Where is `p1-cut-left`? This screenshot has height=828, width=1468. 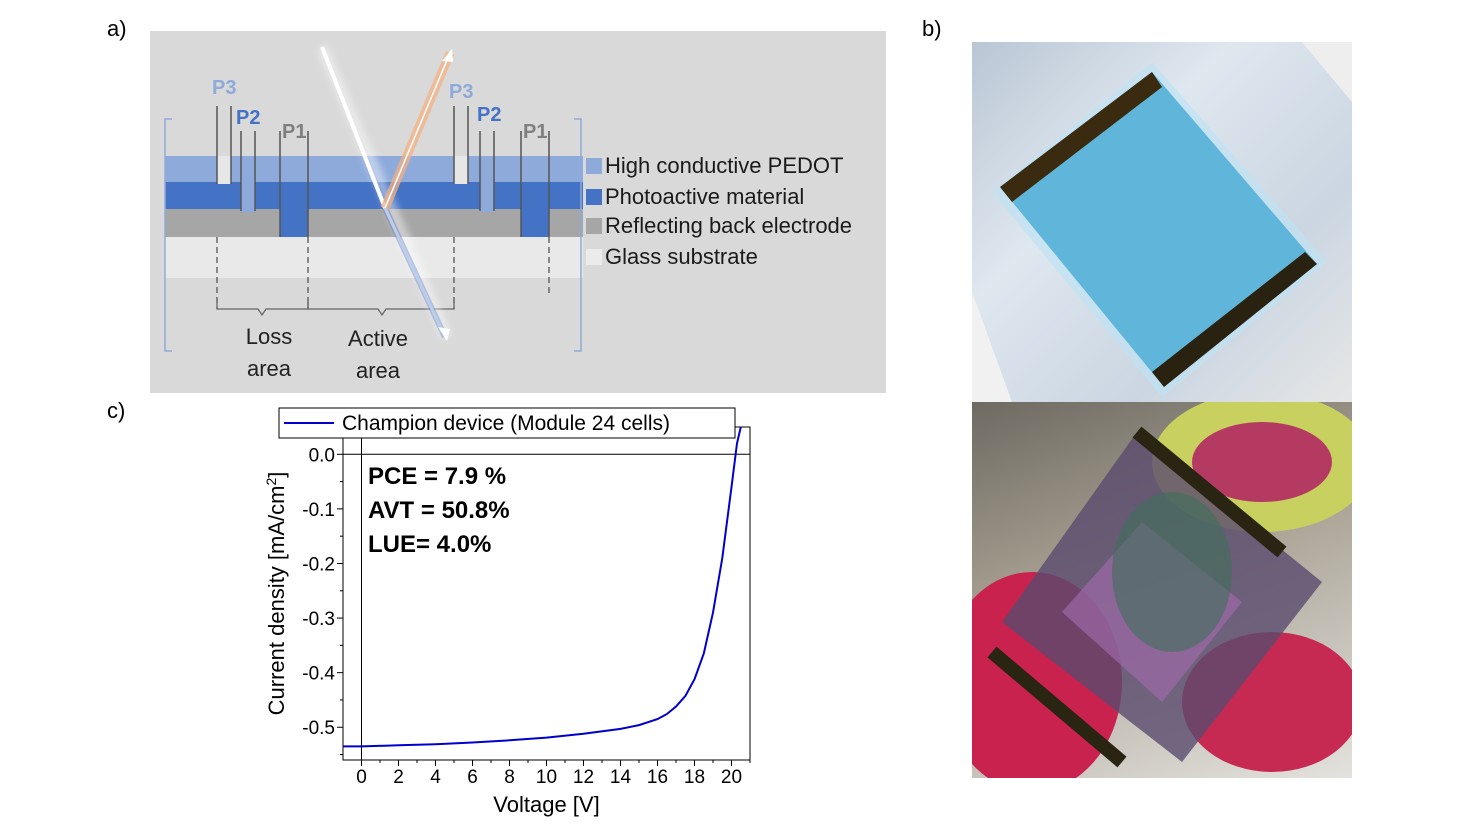 p1-cut-left is located at coordinates (294, 223).